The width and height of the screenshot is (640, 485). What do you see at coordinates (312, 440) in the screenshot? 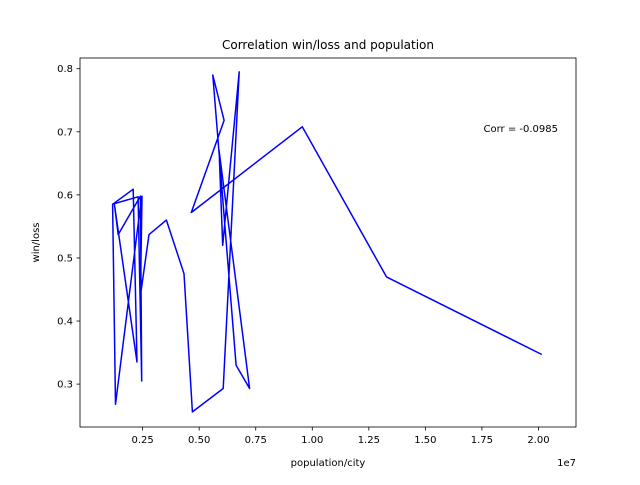
I see `x-tick-label: 1.00` at bounding box center [312, 440].